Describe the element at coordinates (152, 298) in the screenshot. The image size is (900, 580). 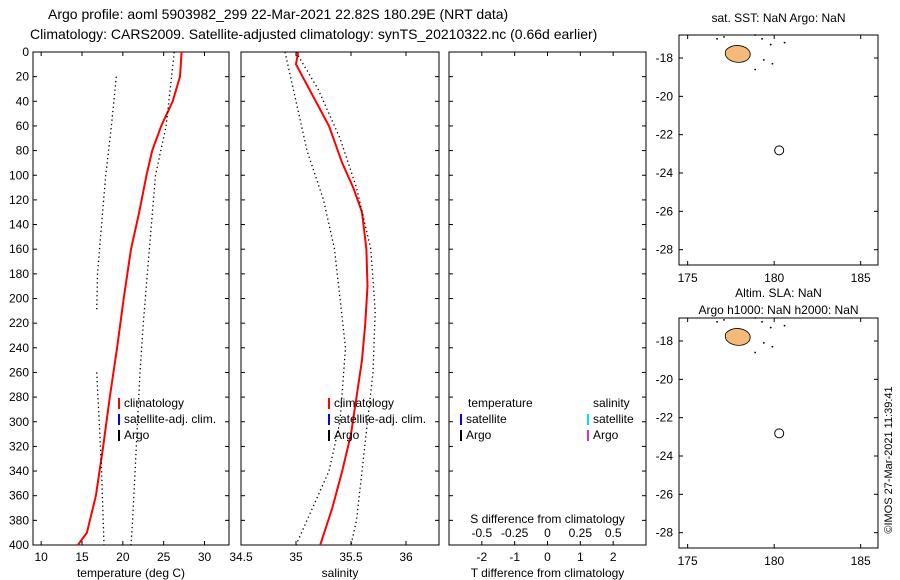
I see `series-line-climatology-std-upper-` at that location.